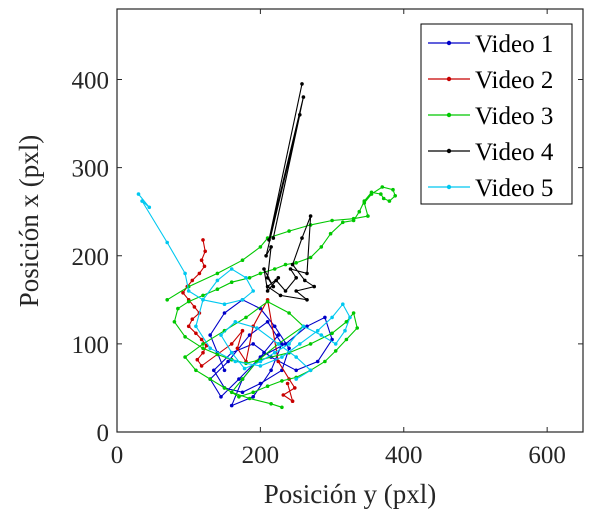 The height and width of the screenshot is (519, 597). Describe the element at coordinates (261, 455) in the screenshot. I see `x-tick-label: 200` at that location.